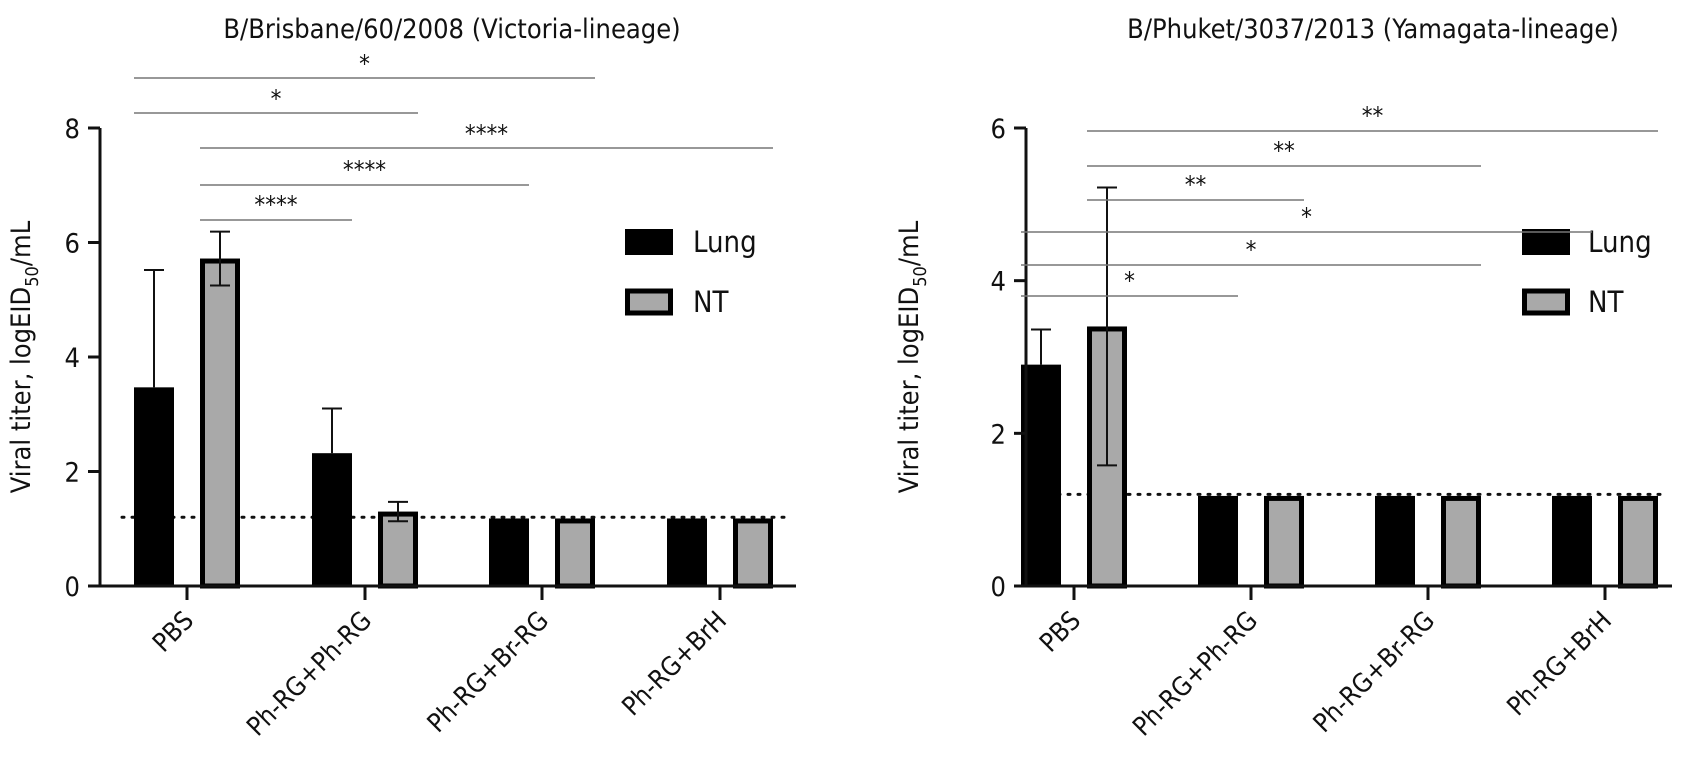 The width and height of the screenshot is (1686, 780). Describe the element at coordinates (364, 170) in the screenshot. I see `significance-label-4: ****` at that location.